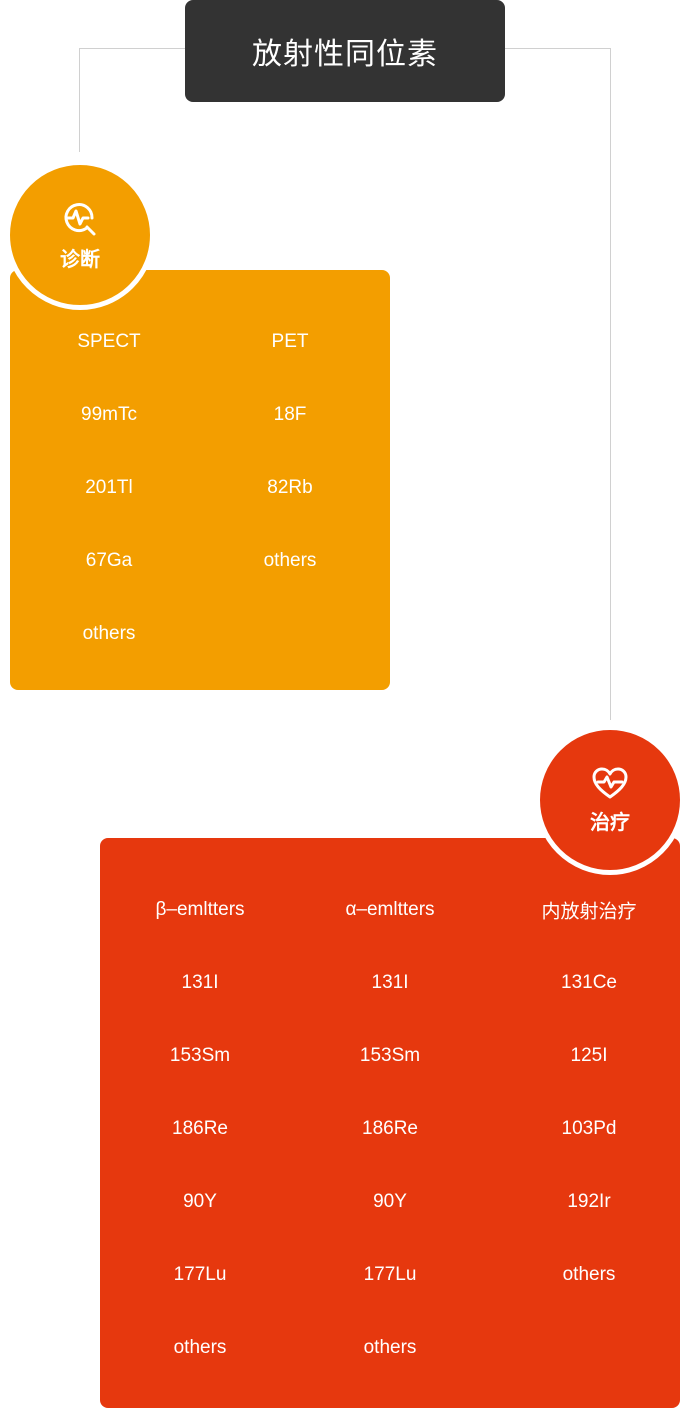 The image size is (690, 1408). Describe the element at coordinates (80, 257) in the screenshot. I see `diagnosis-label: 诊断` at that location.